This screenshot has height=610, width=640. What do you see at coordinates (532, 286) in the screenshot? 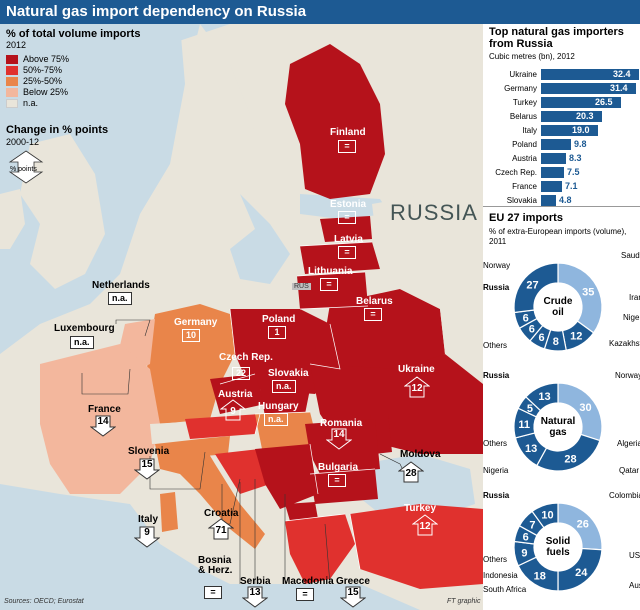
I see `segment-value: 27` at bounding box center [532, 286].